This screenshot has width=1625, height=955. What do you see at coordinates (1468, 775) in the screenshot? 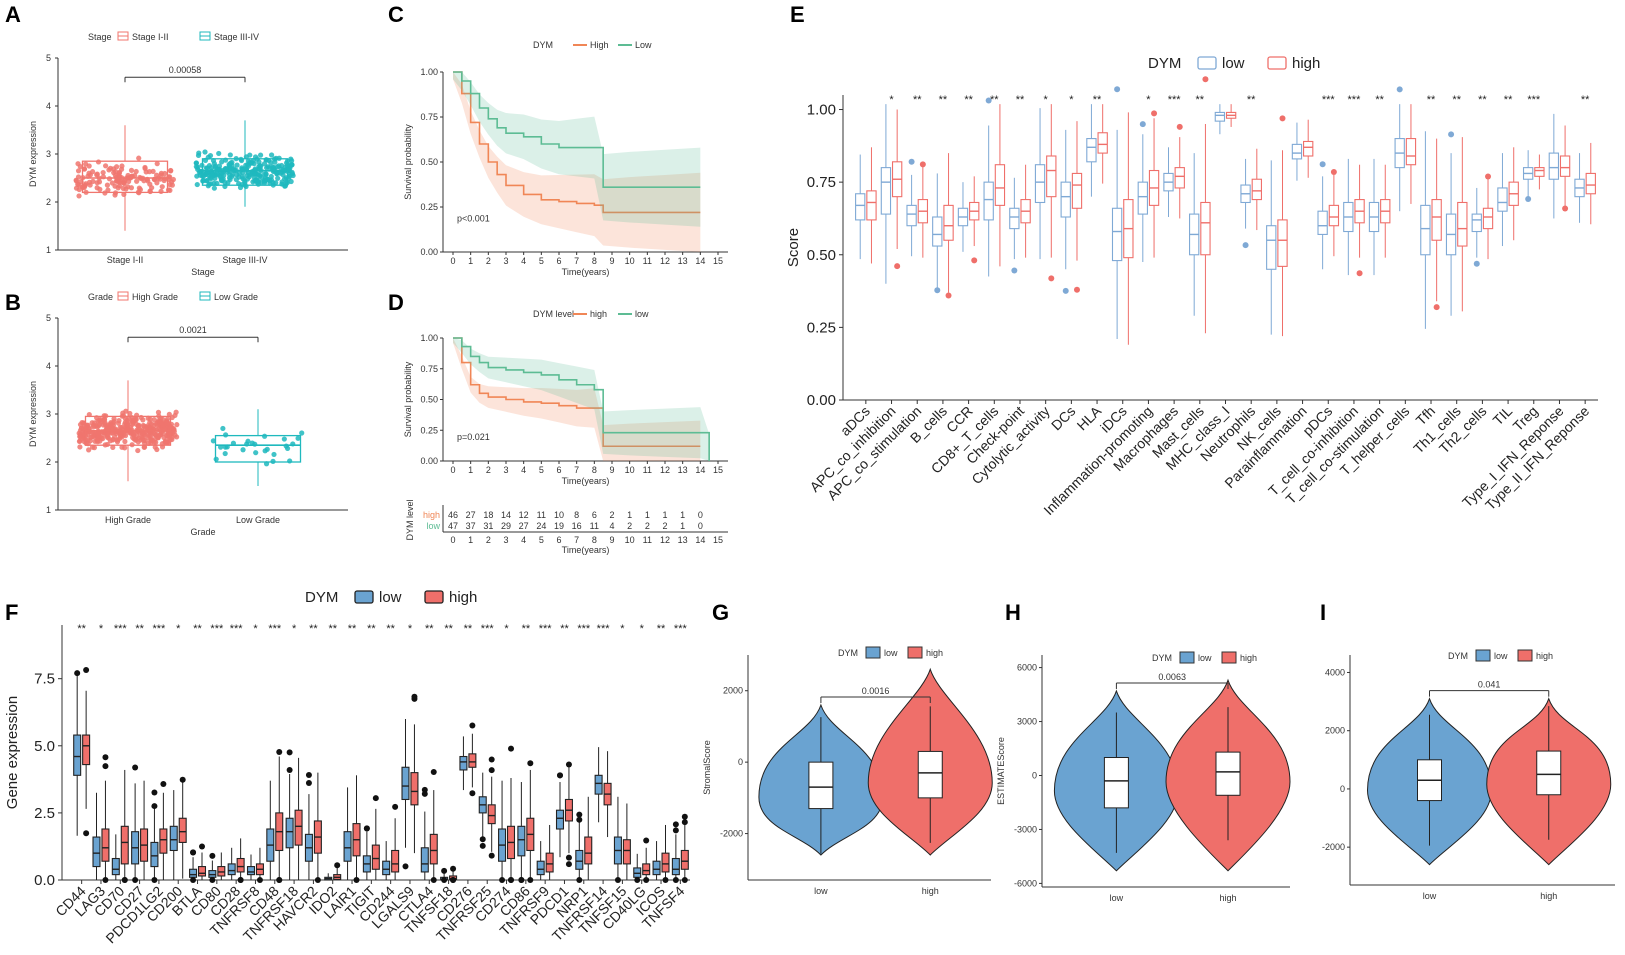
I see `panel-I: DYM low high 4000 2000 0 -2000 low high 0.041` at bounding box center [1468, 775].